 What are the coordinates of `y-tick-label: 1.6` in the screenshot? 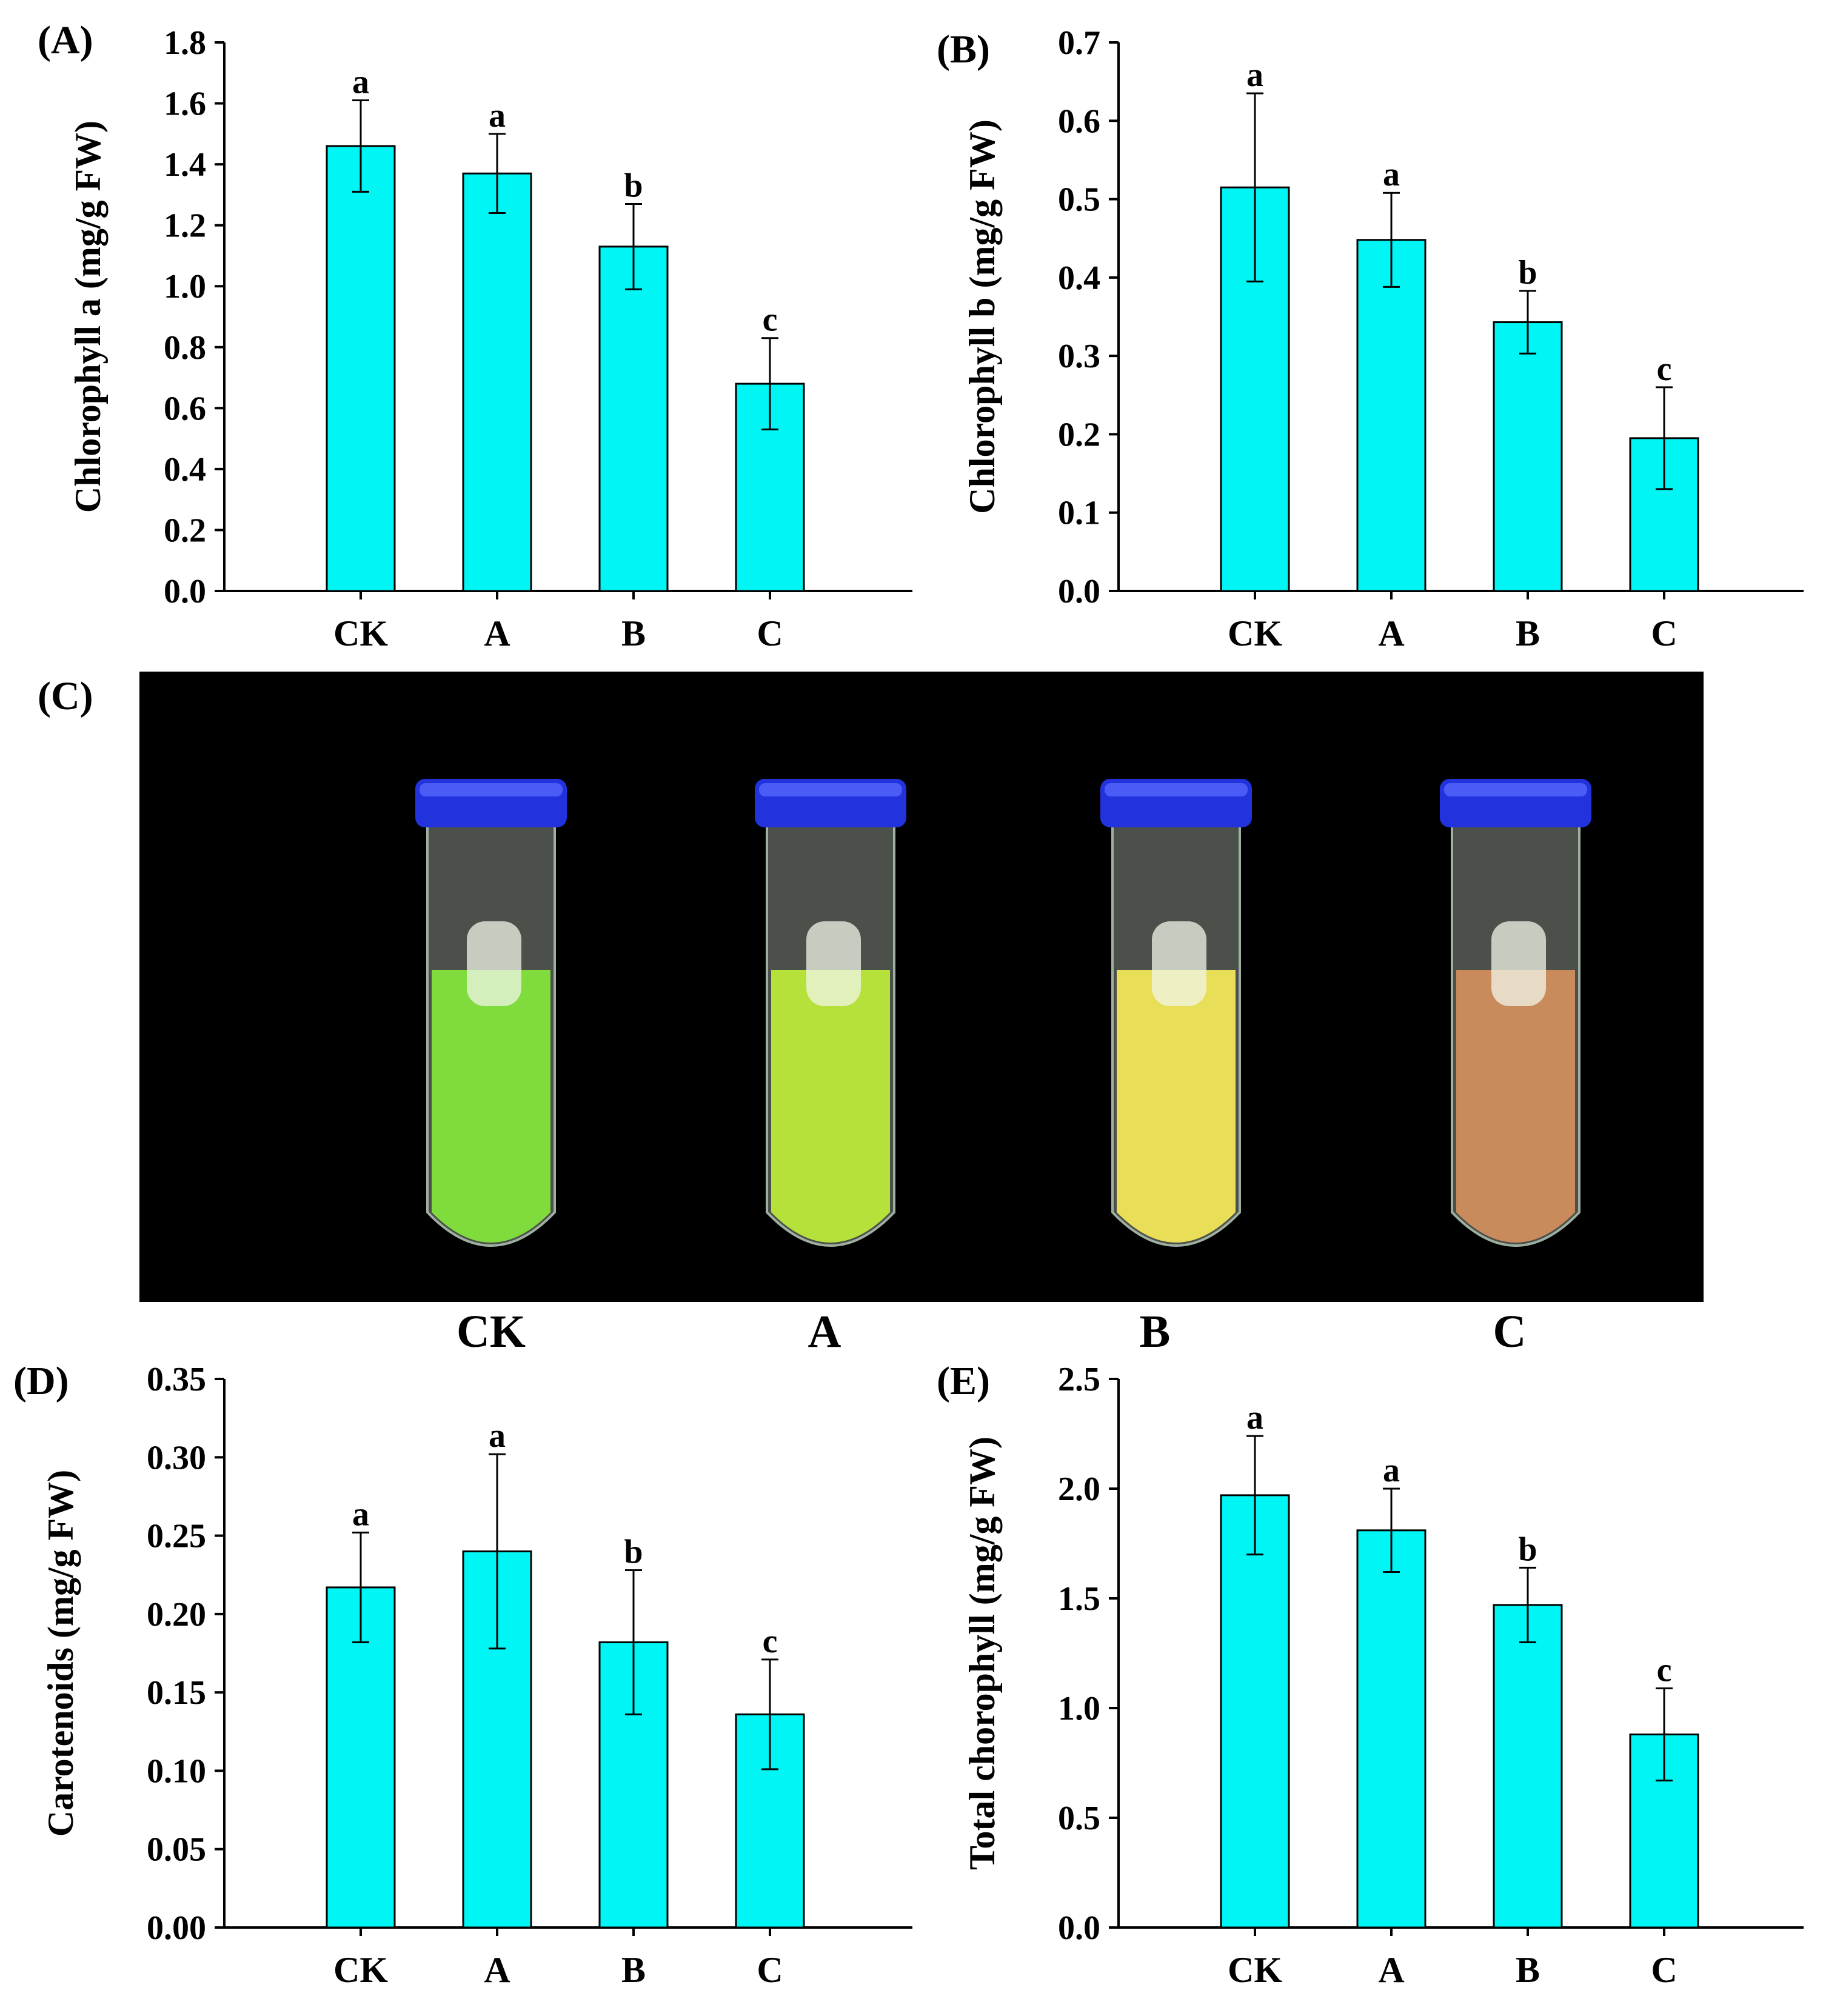 It's located at (185, 104).